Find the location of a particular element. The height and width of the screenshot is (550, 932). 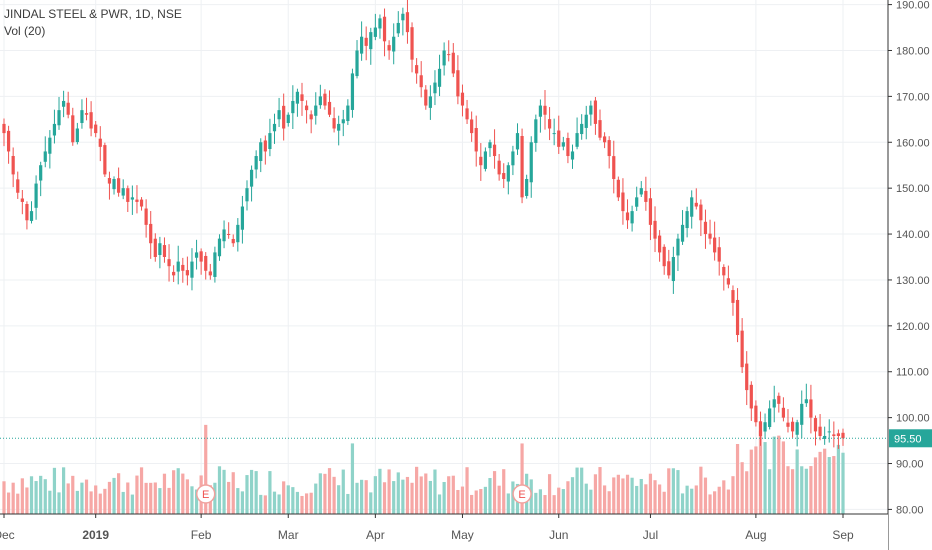

x-tick-label: Mar is located at coordinates (288, 535).